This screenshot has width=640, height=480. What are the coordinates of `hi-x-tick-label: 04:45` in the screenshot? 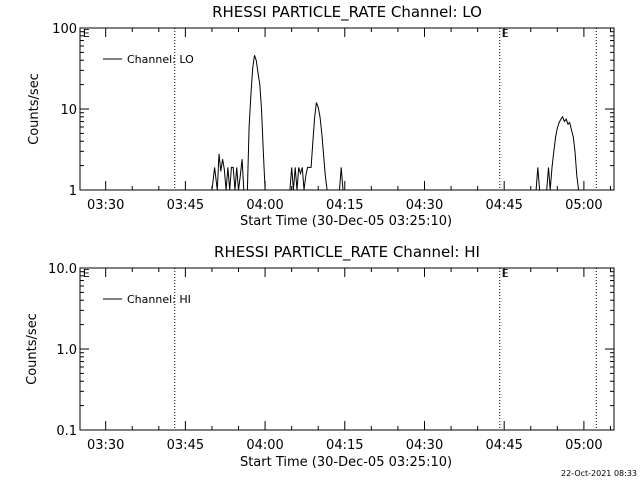 It's located at (503, 445).